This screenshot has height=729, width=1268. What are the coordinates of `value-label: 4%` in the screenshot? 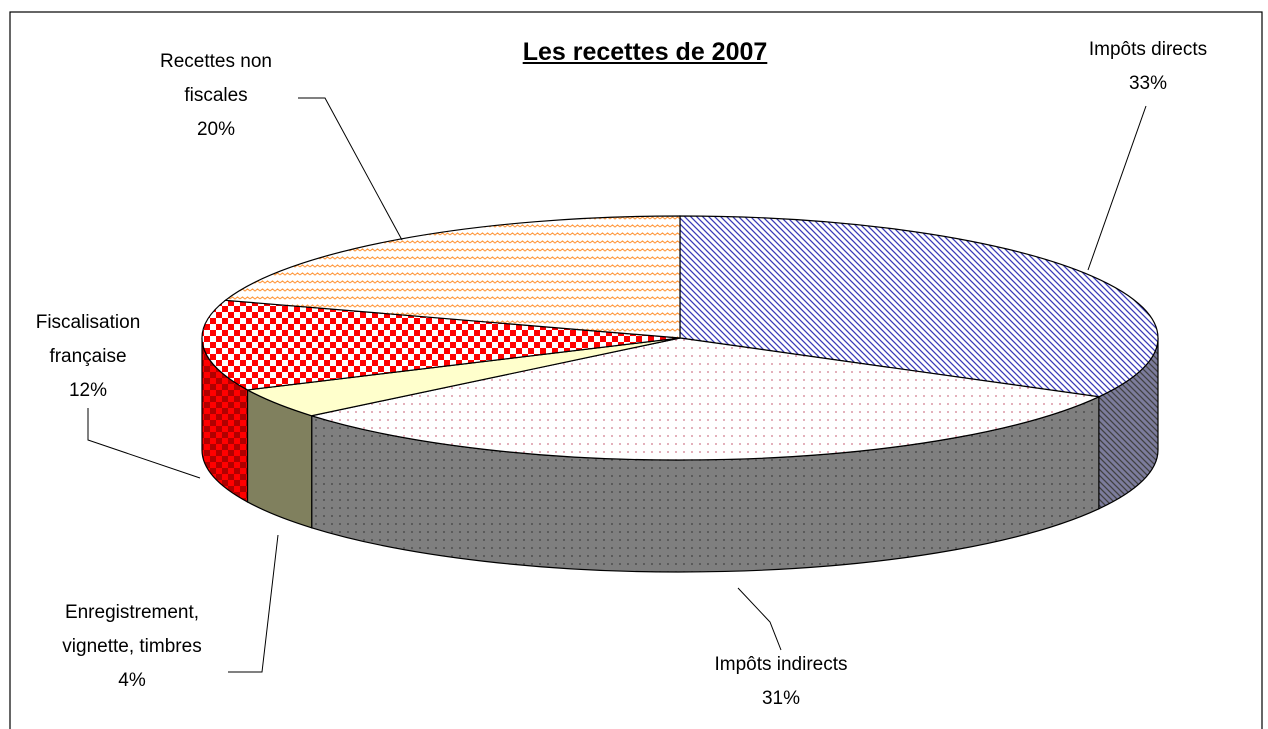 It's located at (132, 680).